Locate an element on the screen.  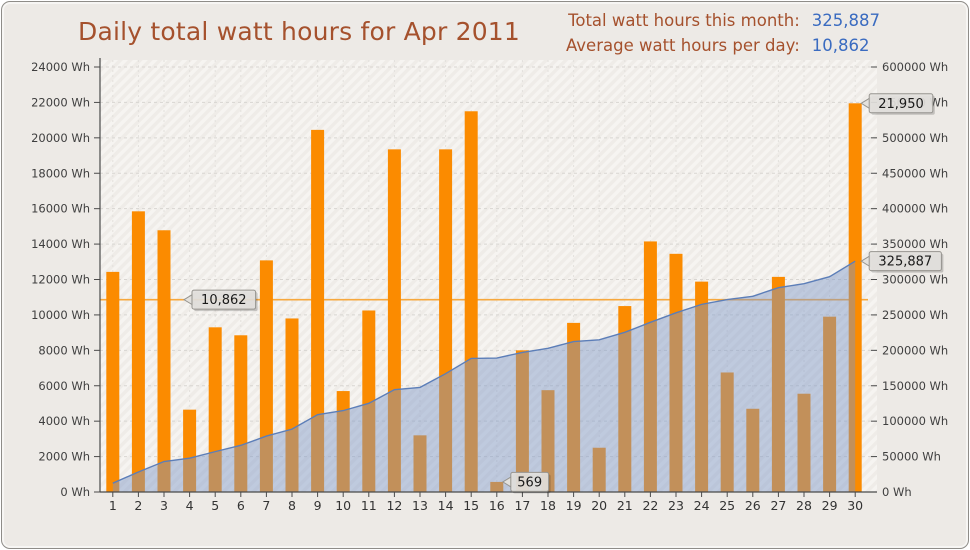
svg-text: 10000 Wh is located at coordinates (60, 315).